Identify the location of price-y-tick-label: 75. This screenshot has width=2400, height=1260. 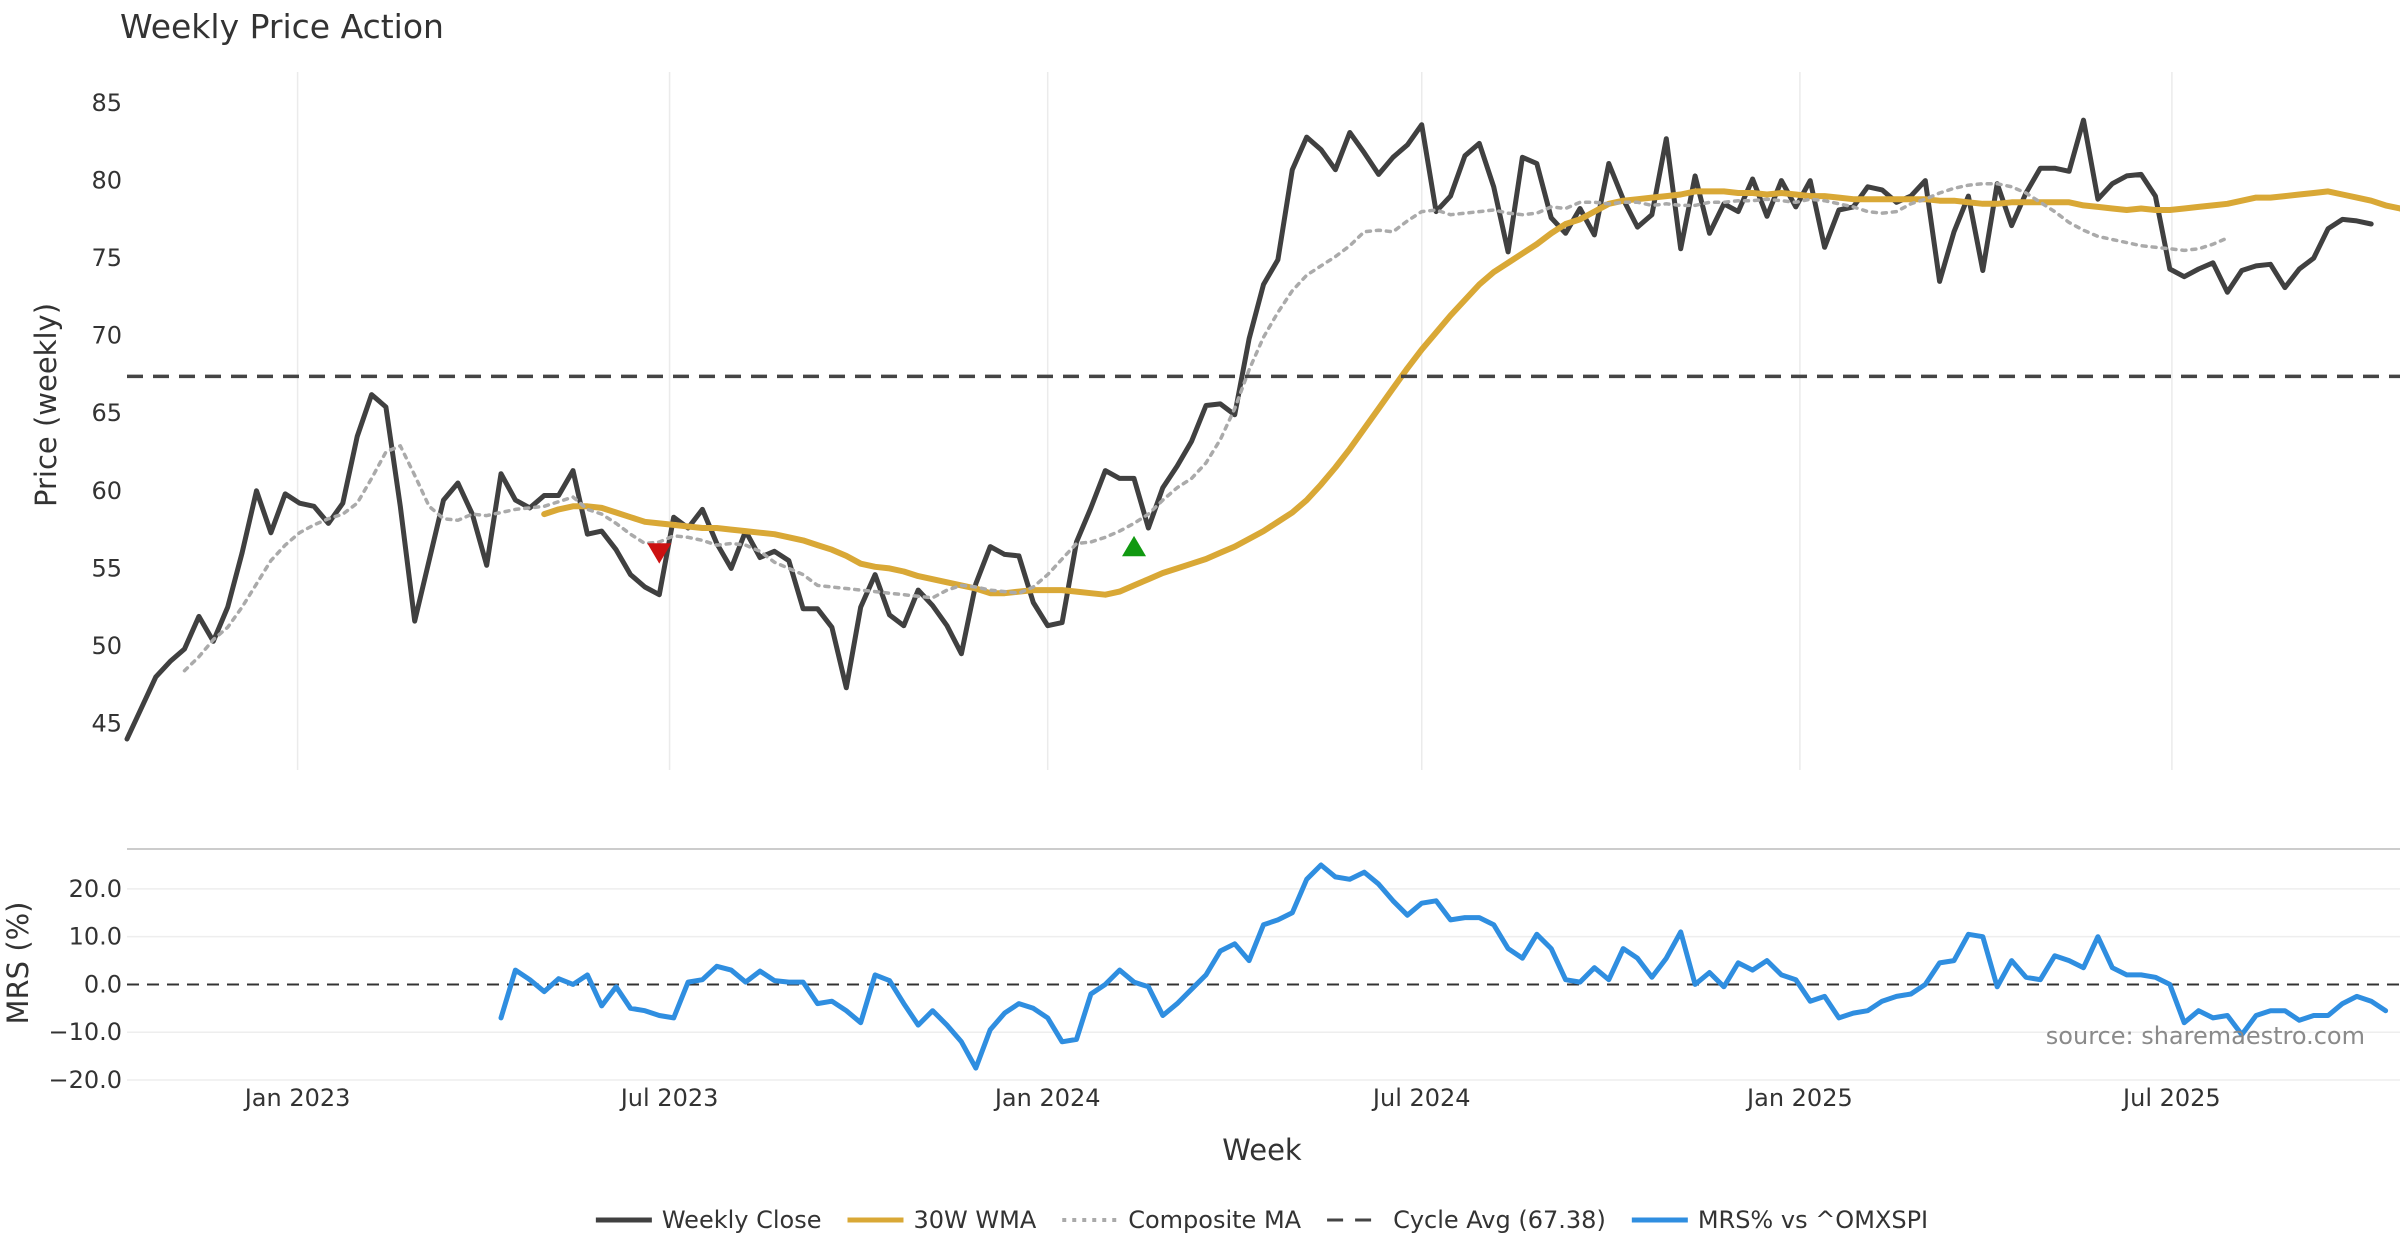
(106, 258).